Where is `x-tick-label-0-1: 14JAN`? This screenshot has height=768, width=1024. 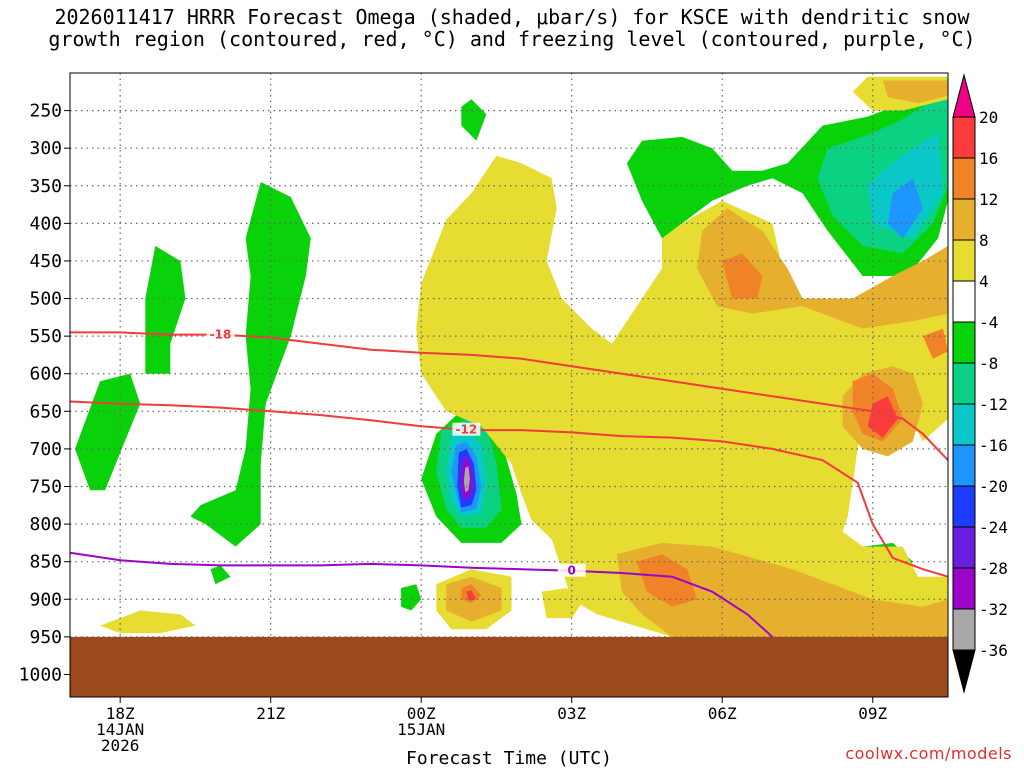
x-tick-label-0-1: 14JAN is located at coordinates (120, 729).